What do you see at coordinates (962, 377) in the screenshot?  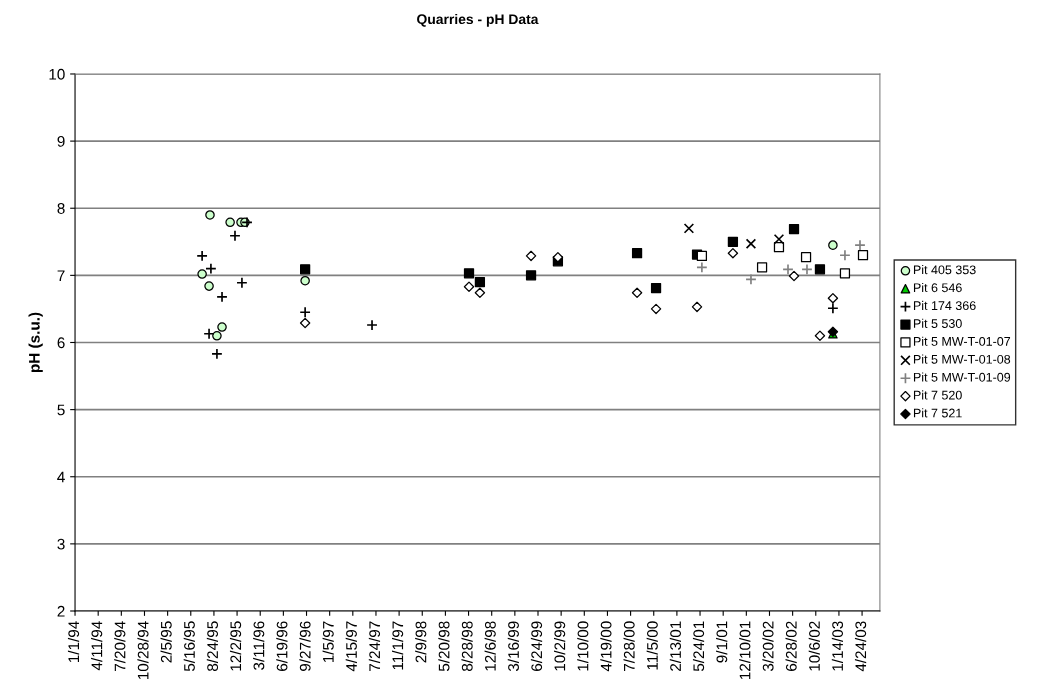 I see `legend-label: Pit 5 MW-T-01-09` at bounding box center [962, 377].